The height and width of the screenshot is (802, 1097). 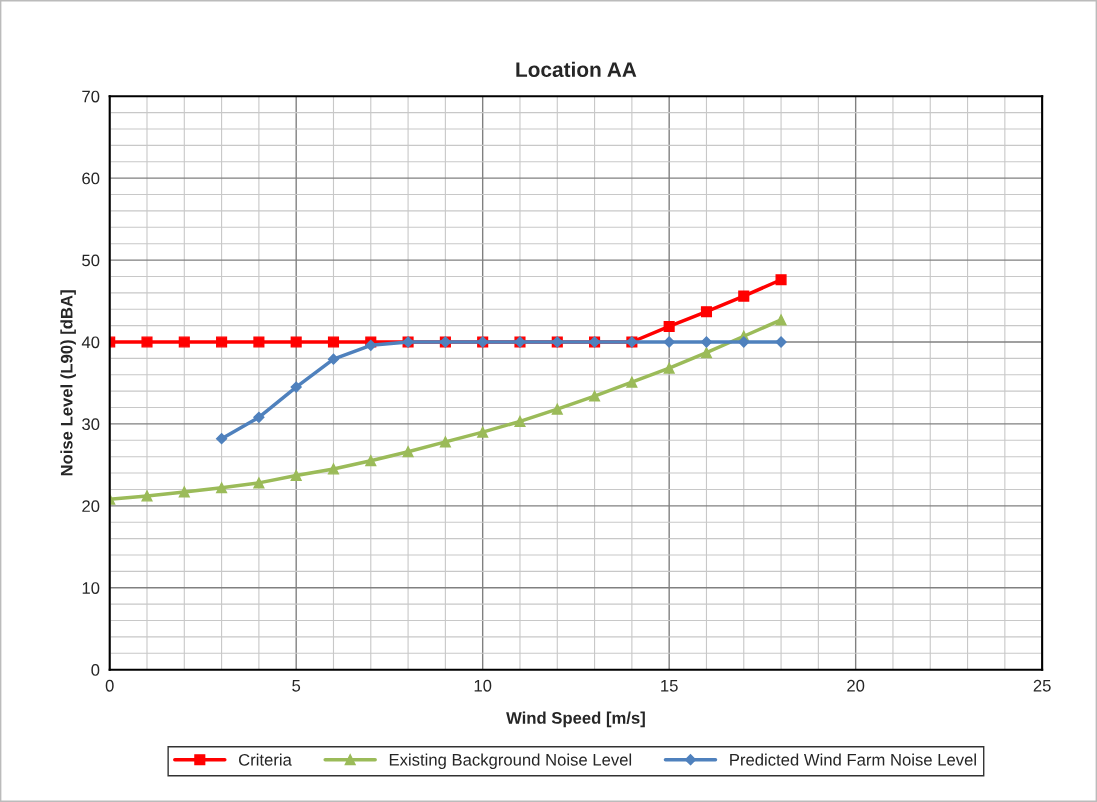 I want to click on x-tick-label: 5, so click(x=296, y=686).